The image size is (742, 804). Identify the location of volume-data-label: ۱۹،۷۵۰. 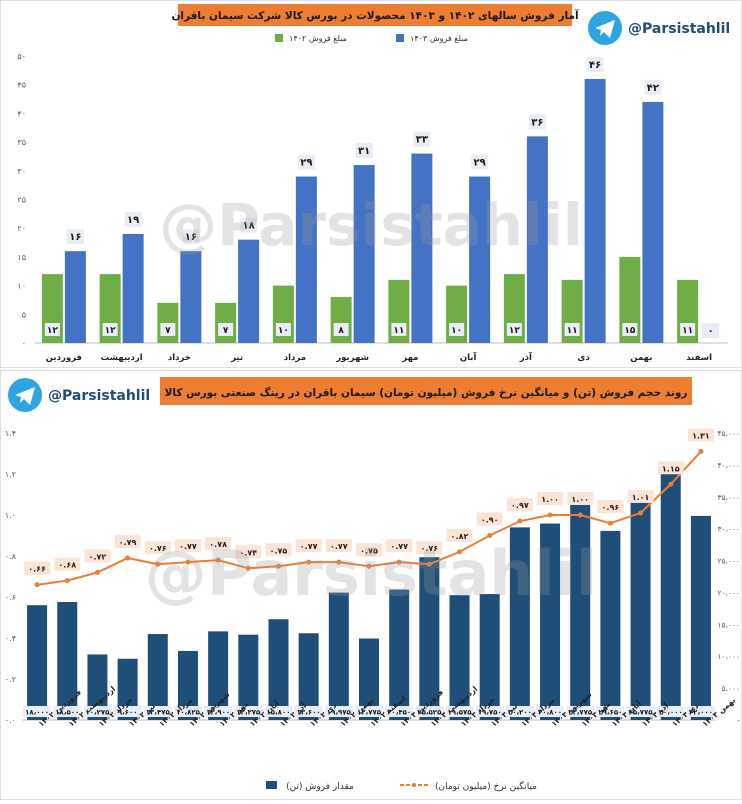
(490, 713).